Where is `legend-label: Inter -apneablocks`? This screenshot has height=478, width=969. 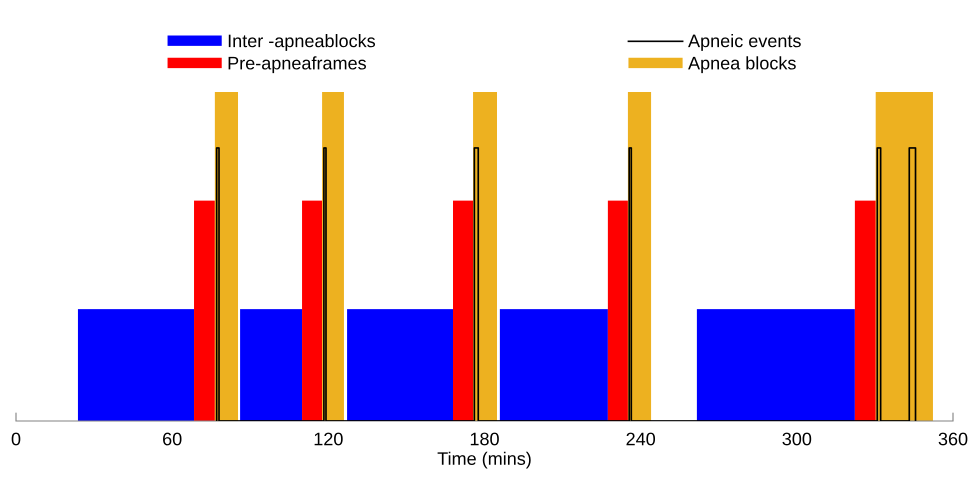 legend-label: Inter -apneablocks is located at coordinates (302, 42).